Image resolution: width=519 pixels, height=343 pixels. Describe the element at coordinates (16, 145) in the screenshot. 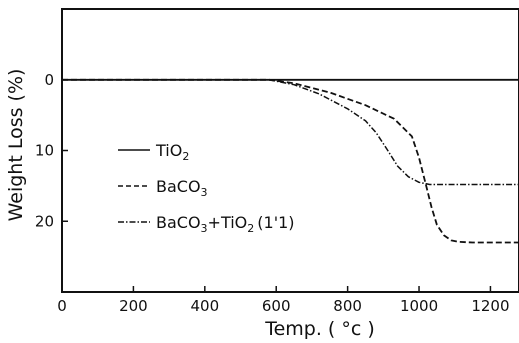

I see `y-axis-title: Weight Loss (%)` at that location.